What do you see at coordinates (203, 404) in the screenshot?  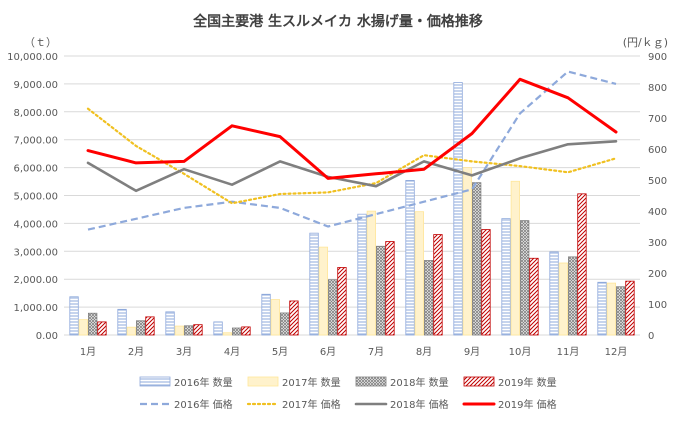 I see `legend-label: 2016年 価格` at bounding box center [203, 404].